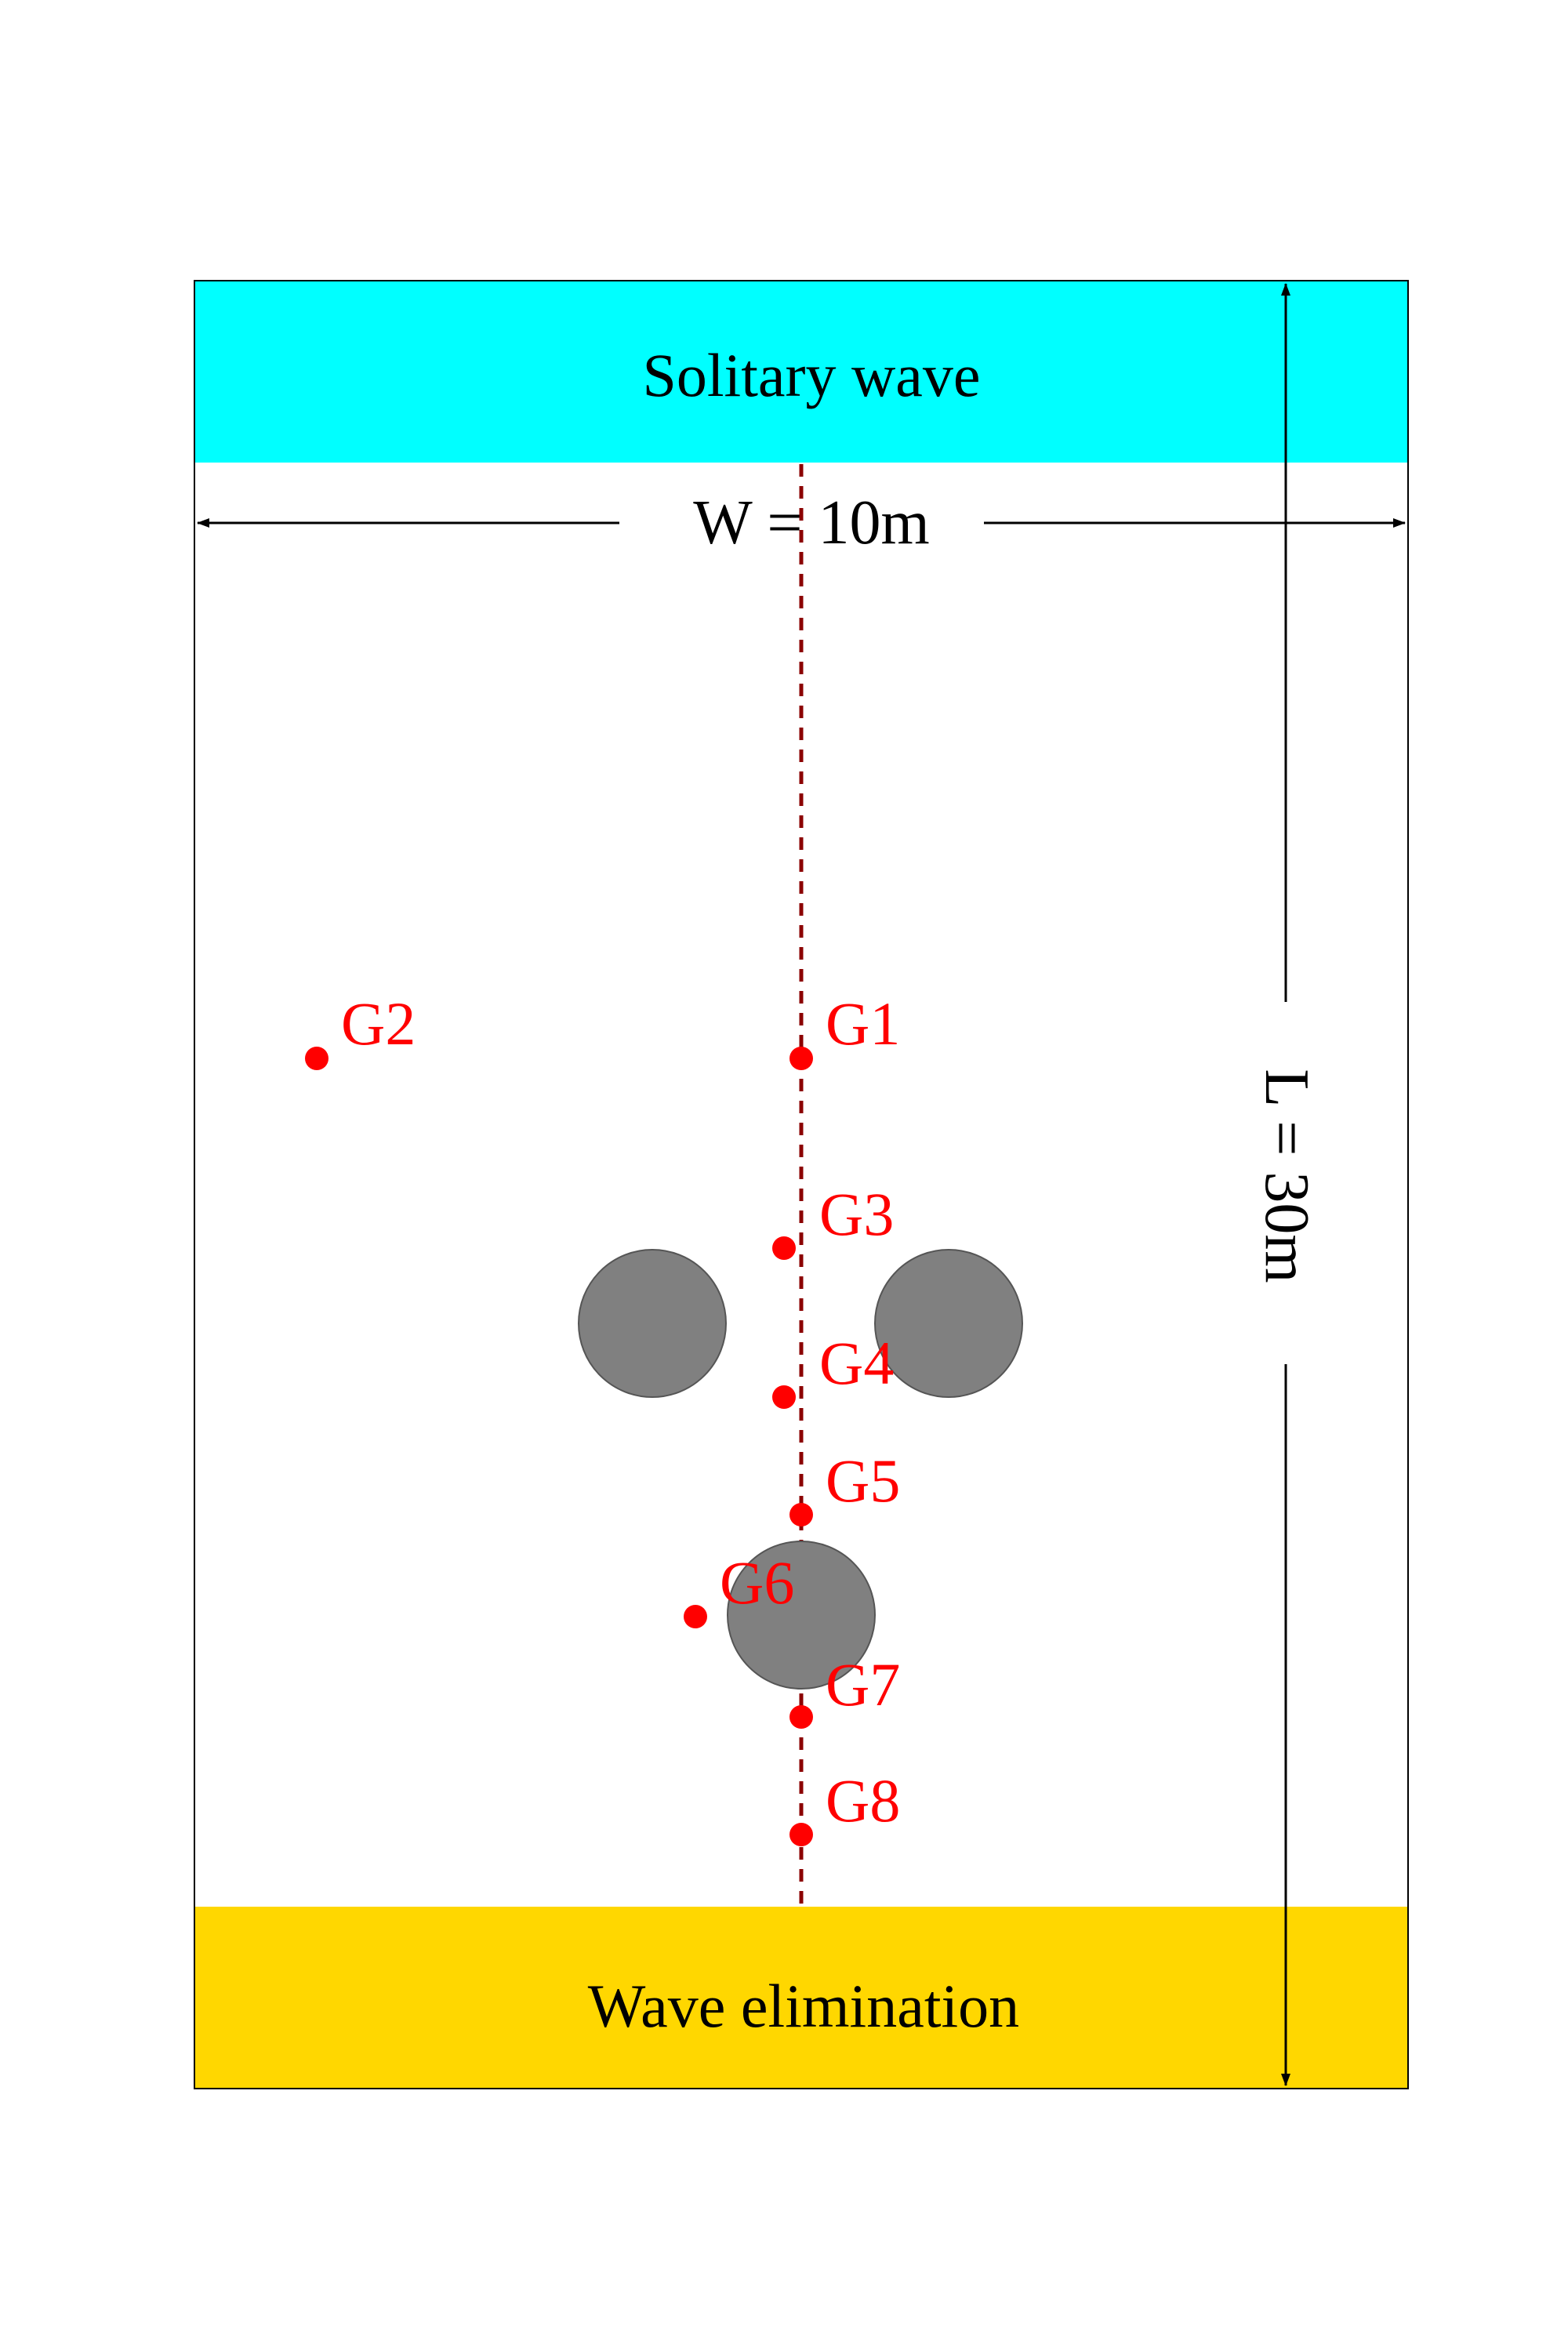 This screenshot has width=1568, height=2352. I want to click on gauge-label: G7, so click(863, 1685).